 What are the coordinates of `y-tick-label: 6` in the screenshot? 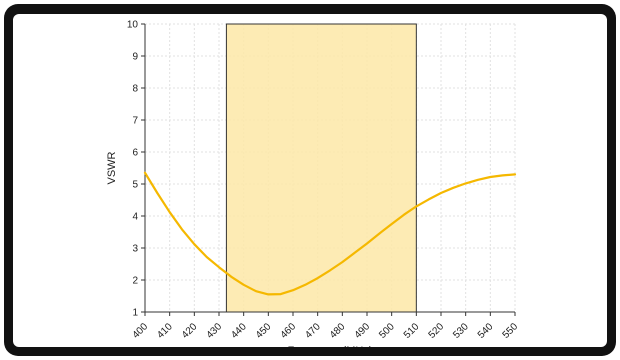 It's located at (135, 153).